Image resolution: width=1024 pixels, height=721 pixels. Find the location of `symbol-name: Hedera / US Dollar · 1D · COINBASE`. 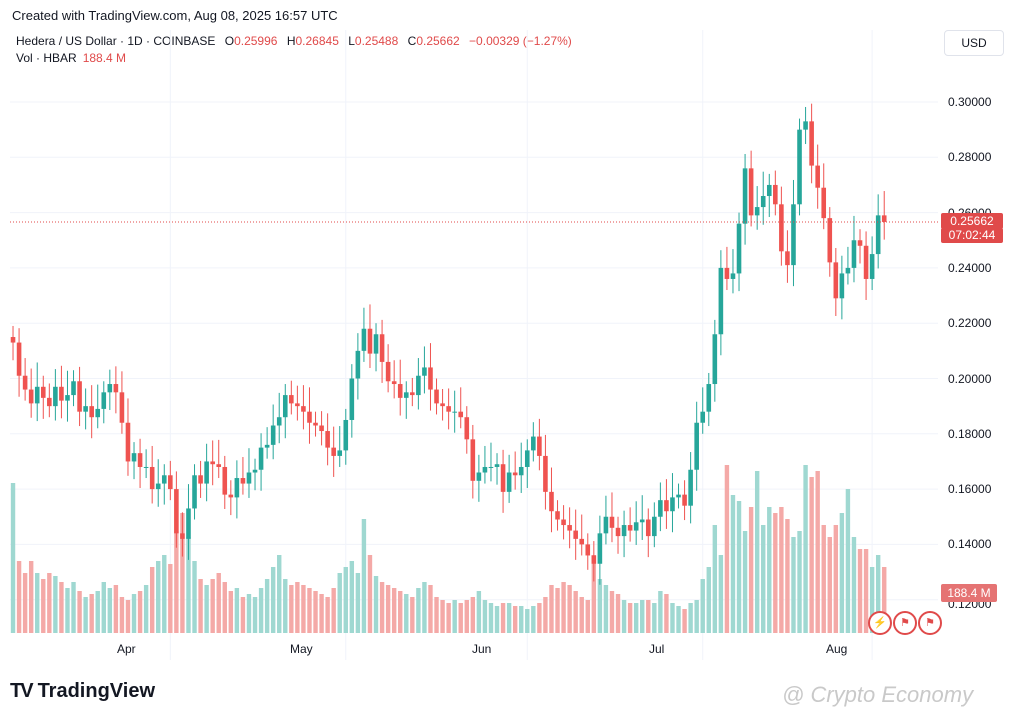

symbol-name: Hedera / US Dollar · 1D · COINBASE is located at coordinates (116, 41).